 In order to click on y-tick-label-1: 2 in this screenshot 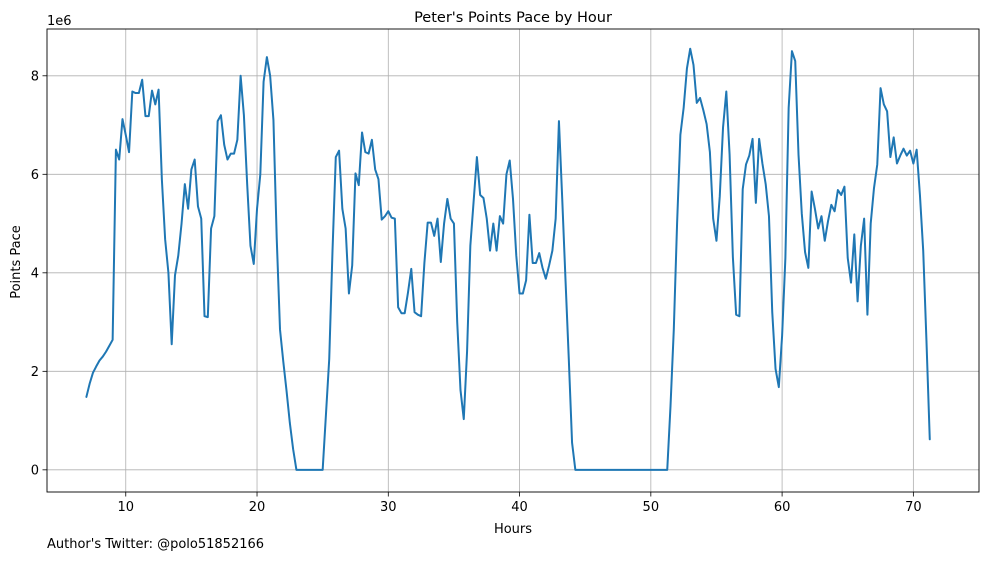, I will do `click(35, 372)`.